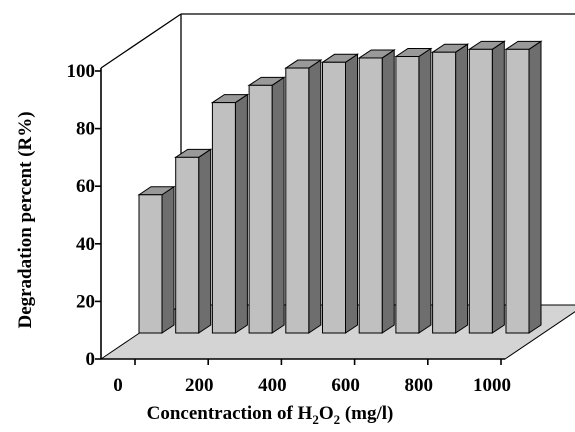  I want to click on y-tick-labels: 0 20 40 60 80 100, so click(81, 215).